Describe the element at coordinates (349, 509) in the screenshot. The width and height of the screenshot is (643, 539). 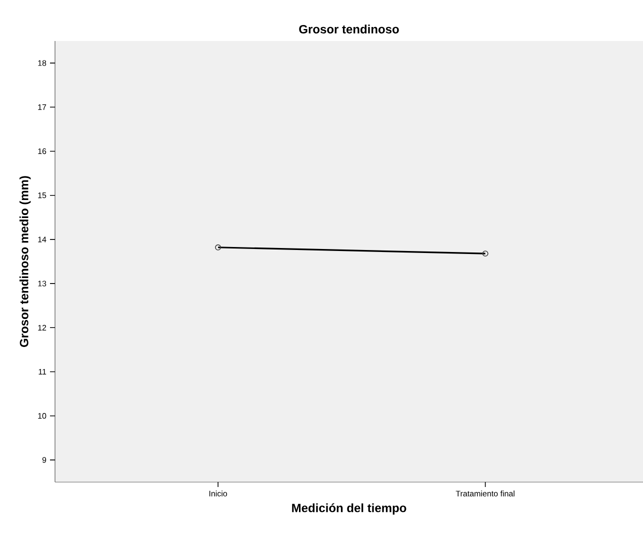
I see `x-axis-title: Medición del tiempo` at that location.